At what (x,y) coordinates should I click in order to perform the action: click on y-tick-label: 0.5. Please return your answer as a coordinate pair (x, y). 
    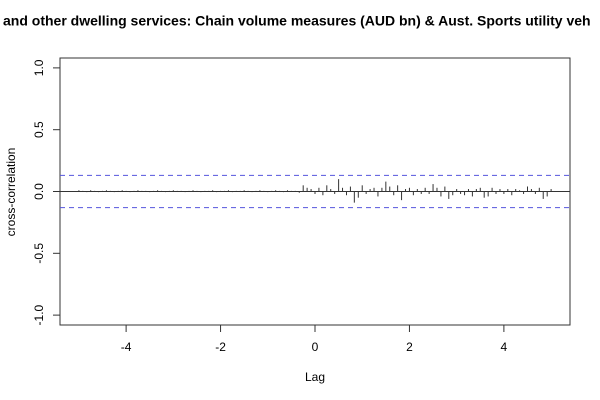
    Looking at the image, I should click on (39, 129).